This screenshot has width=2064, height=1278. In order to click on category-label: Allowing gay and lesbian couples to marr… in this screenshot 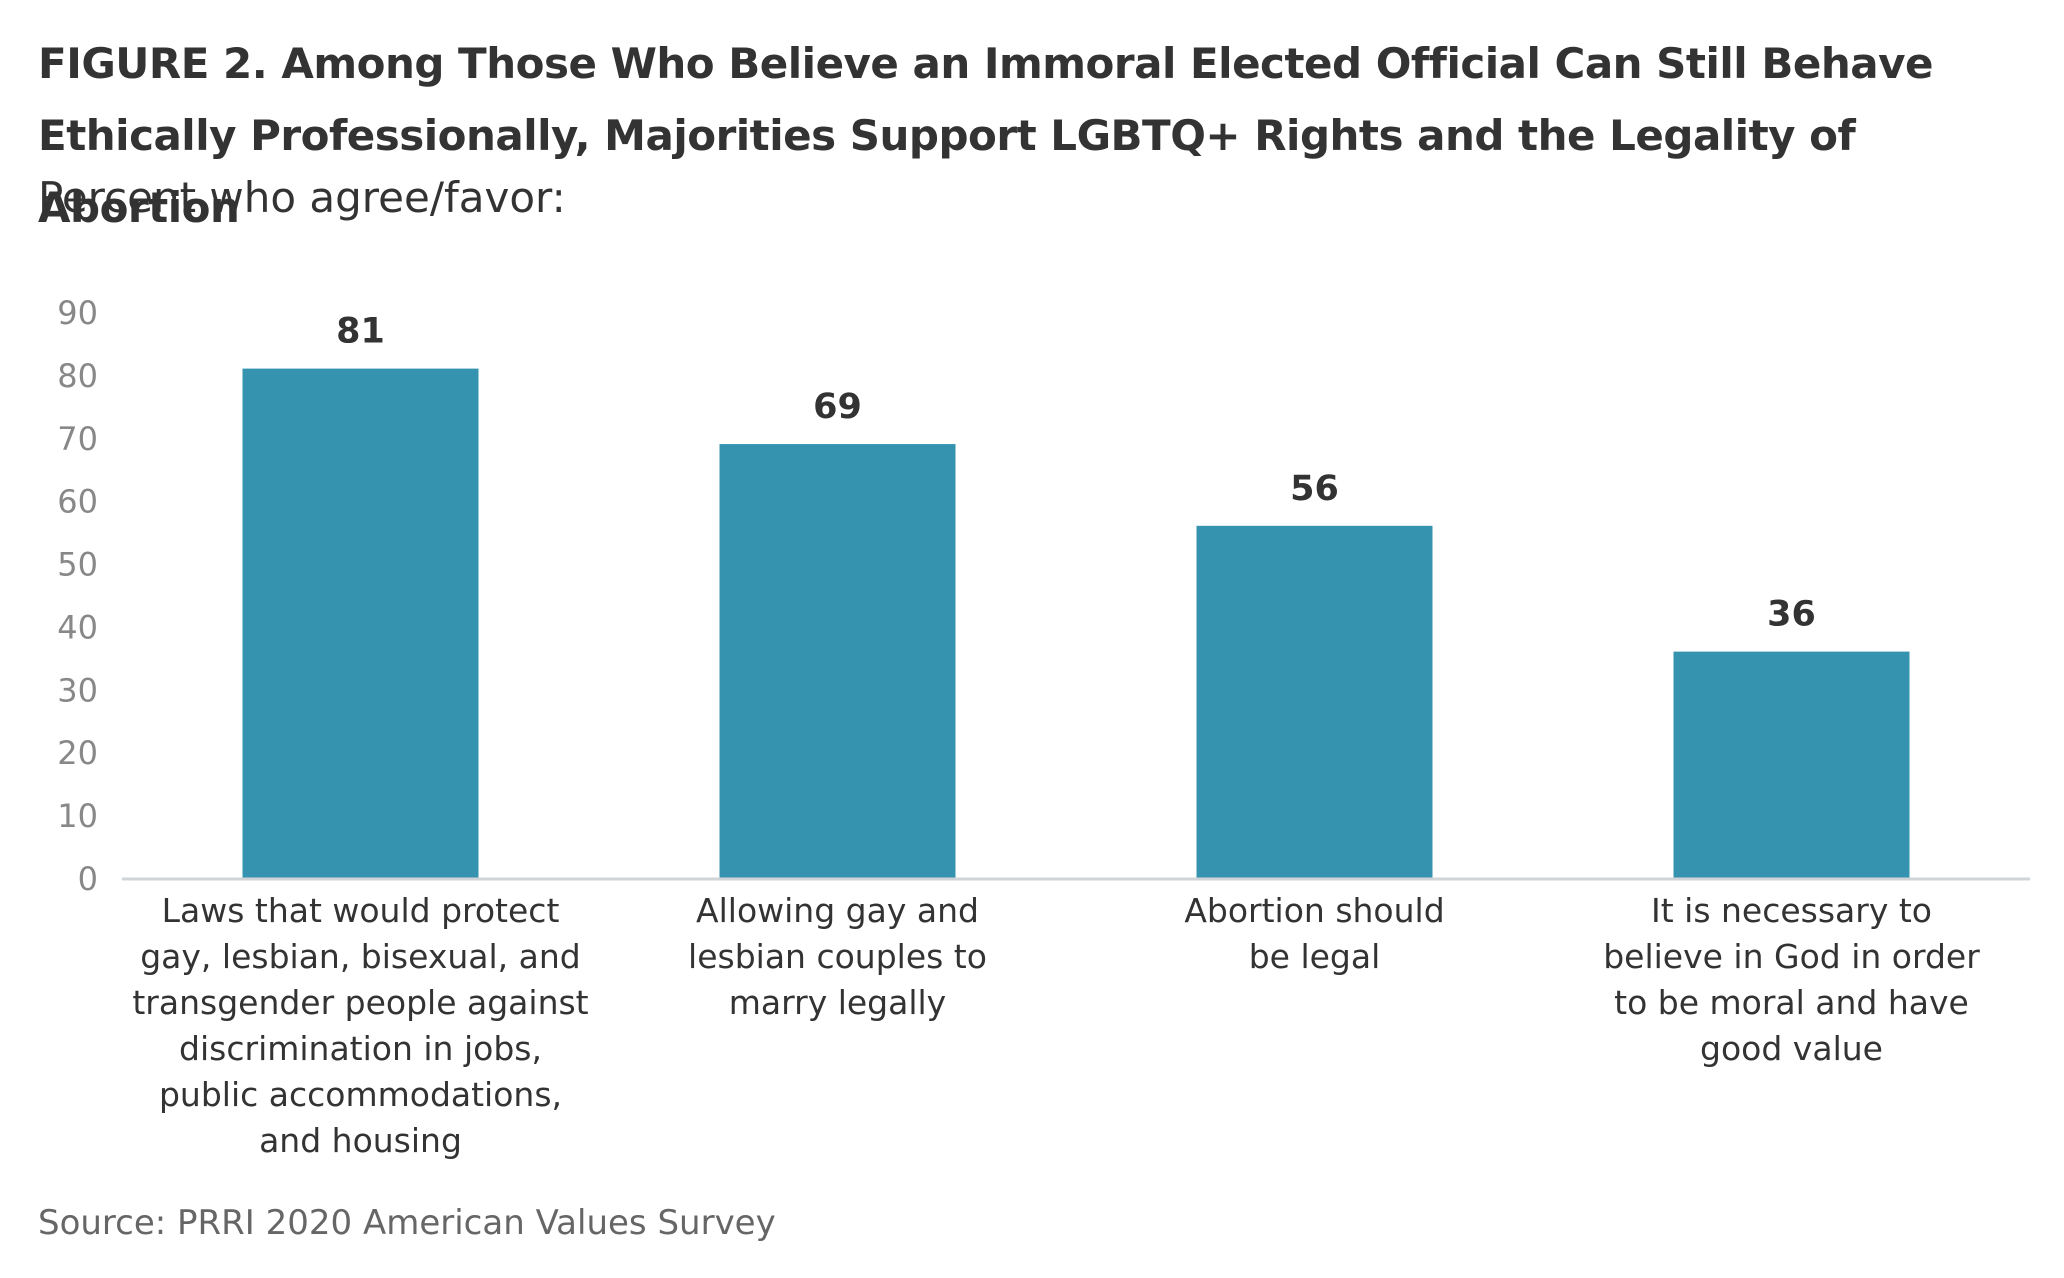, I will do `click(837, 956)`.